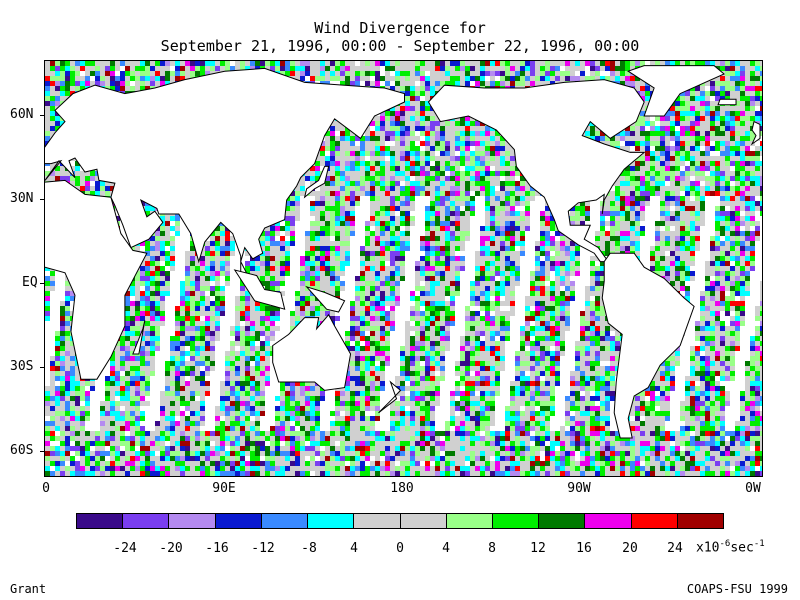 The height and width of the screenshot is (600, 800). Describe the element at coordinates (224, 488) in the screenshot. I see `lon-label-90e: 90E` at that location.